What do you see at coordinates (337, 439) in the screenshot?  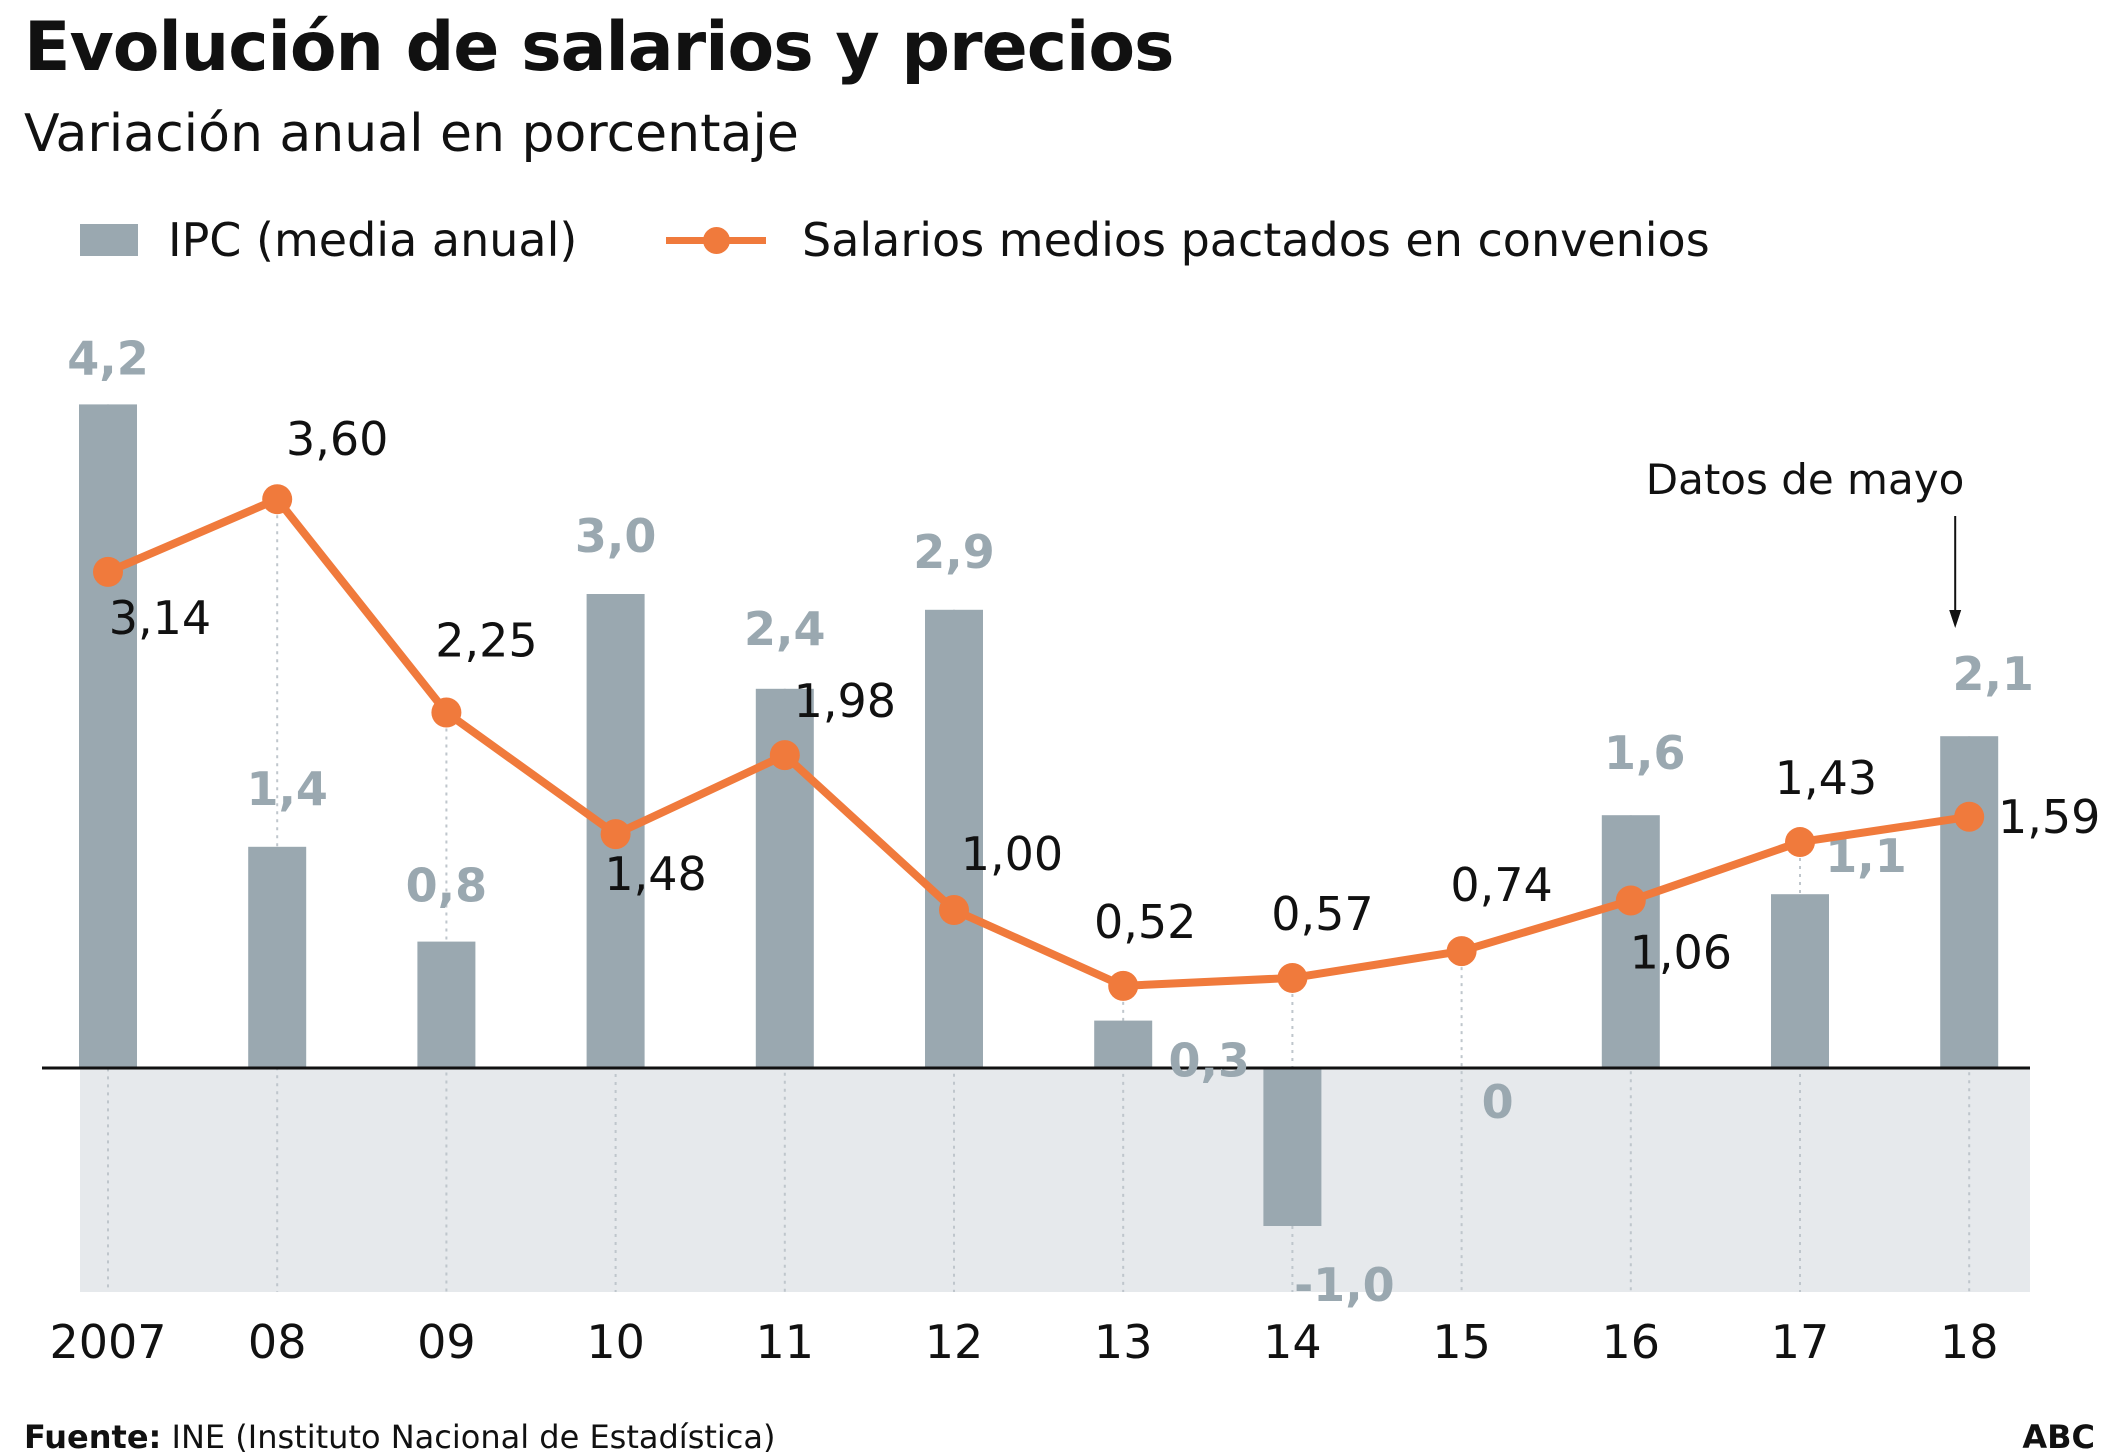 I see `line-value-label: 3,60` at bounding box center [337, 439].